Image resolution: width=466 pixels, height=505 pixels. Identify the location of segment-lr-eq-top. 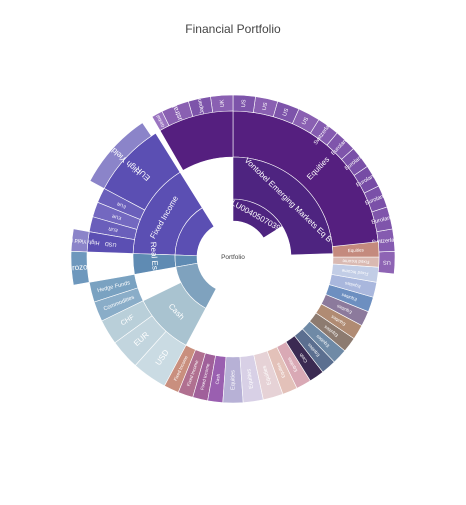
(356, 249).